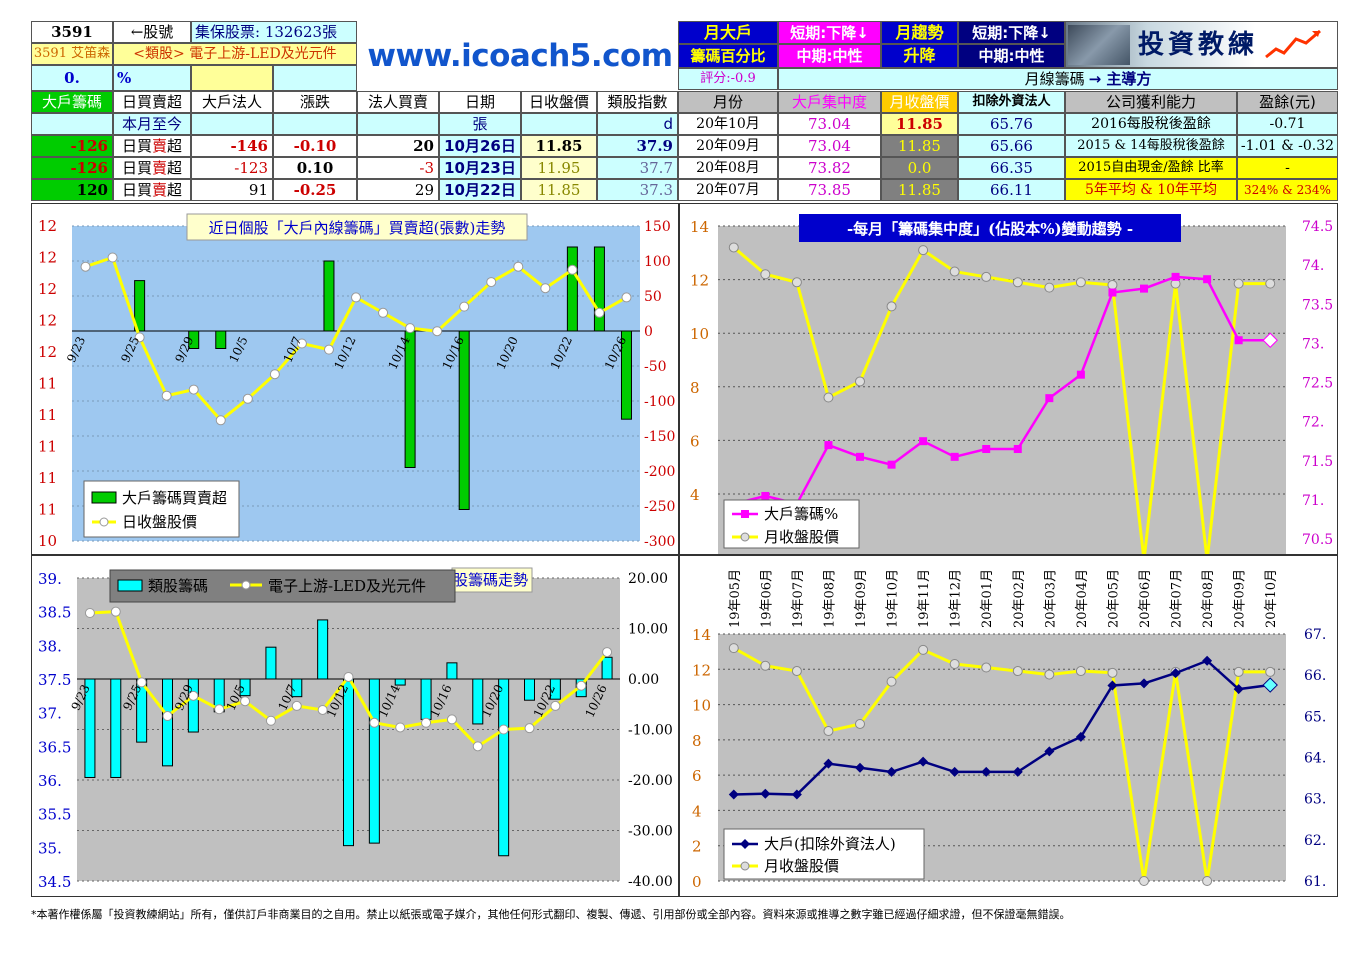  What do you see at coordinates (1198, 44) in the screenshot?
I see `logo-text: 投資教練` at bounding box center [1198, 44].